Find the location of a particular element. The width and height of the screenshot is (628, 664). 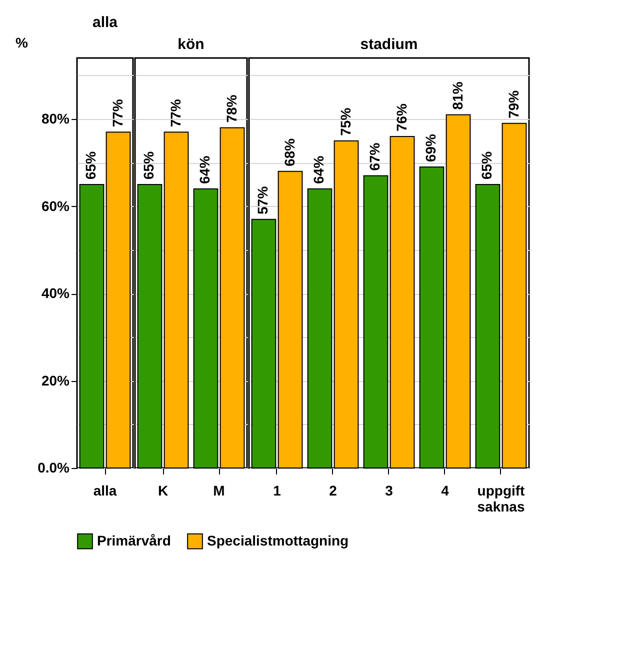

x-tick-label: 2 is located at coordinates (333, 490).